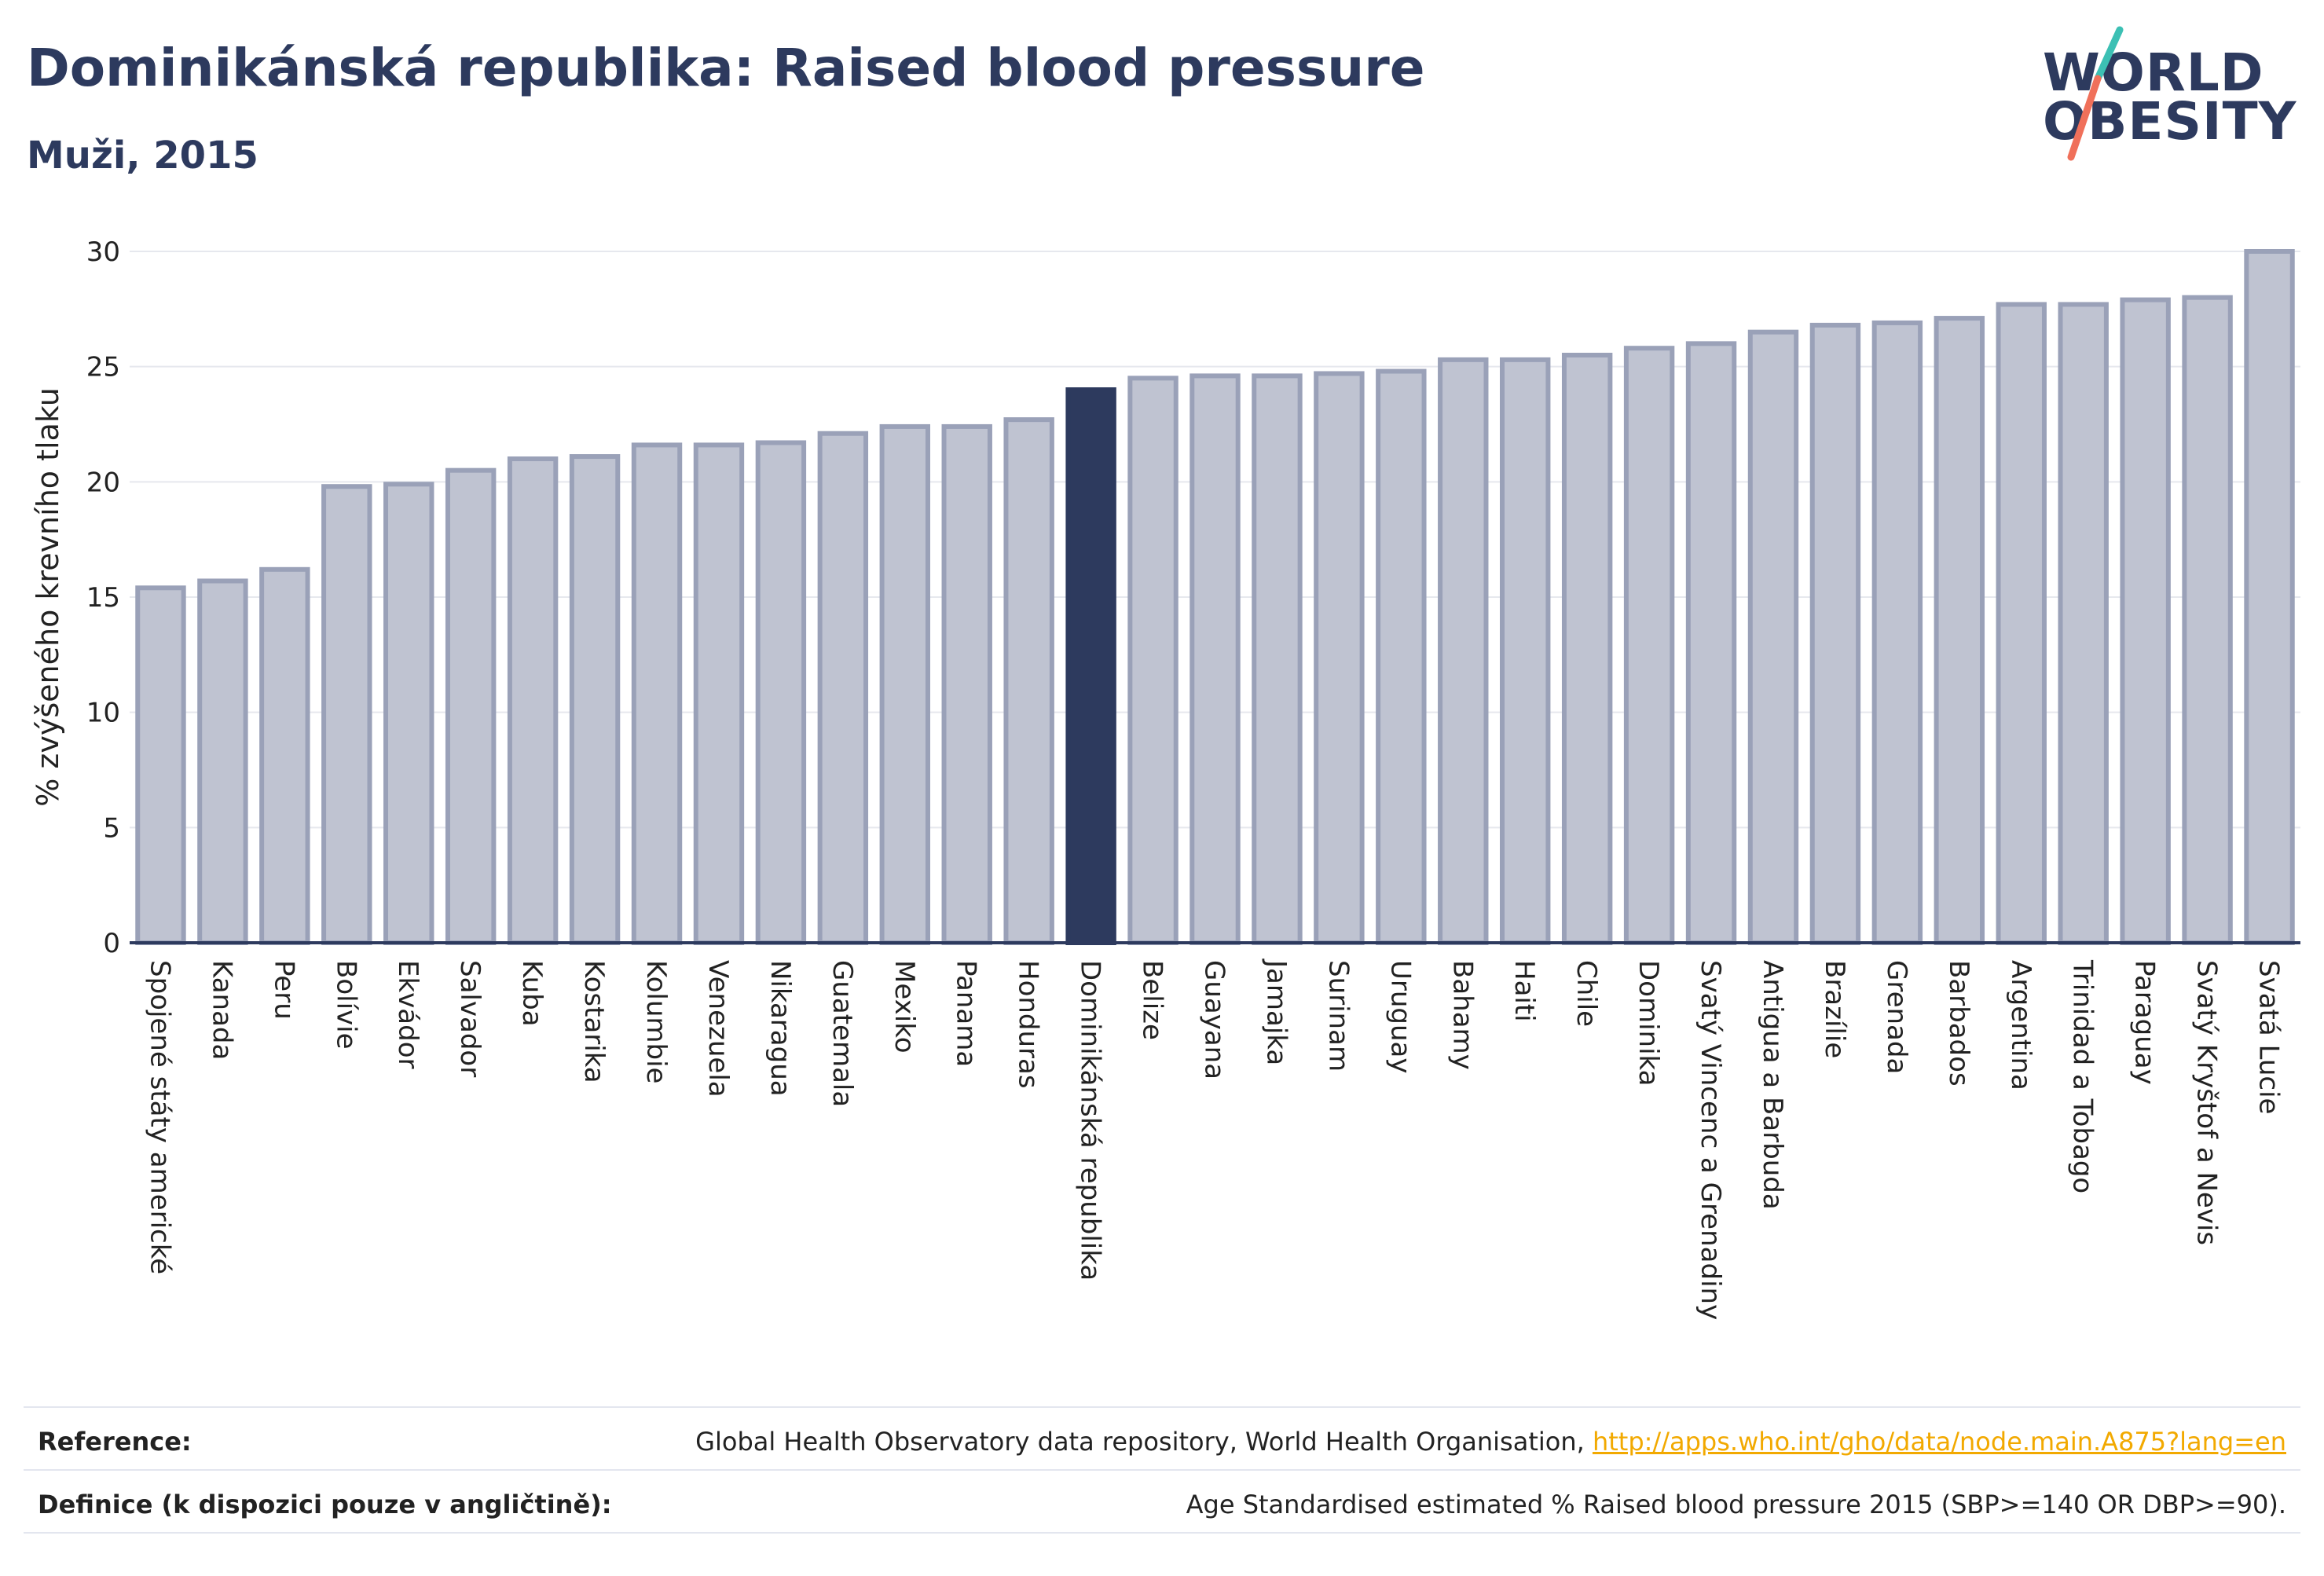 This screenshot has height=1576, width=2324. Describe the element at coordinates (842, 1033) in the screenshot. I see `x-tick-label: Guatemala` at that location.